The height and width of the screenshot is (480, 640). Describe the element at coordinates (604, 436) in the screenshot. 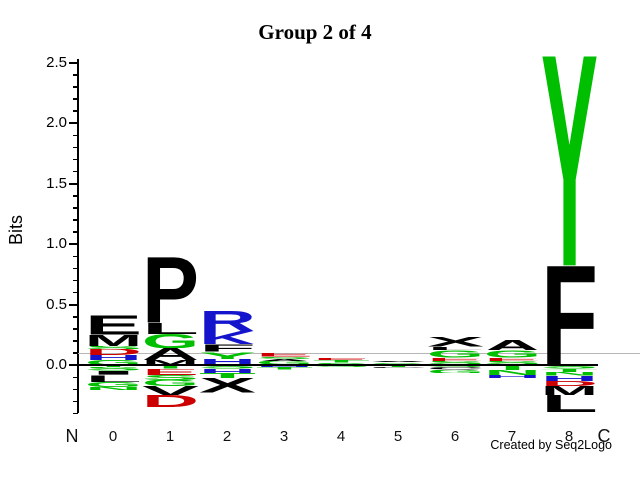

I see `x-tick-label-C: C` at that location.